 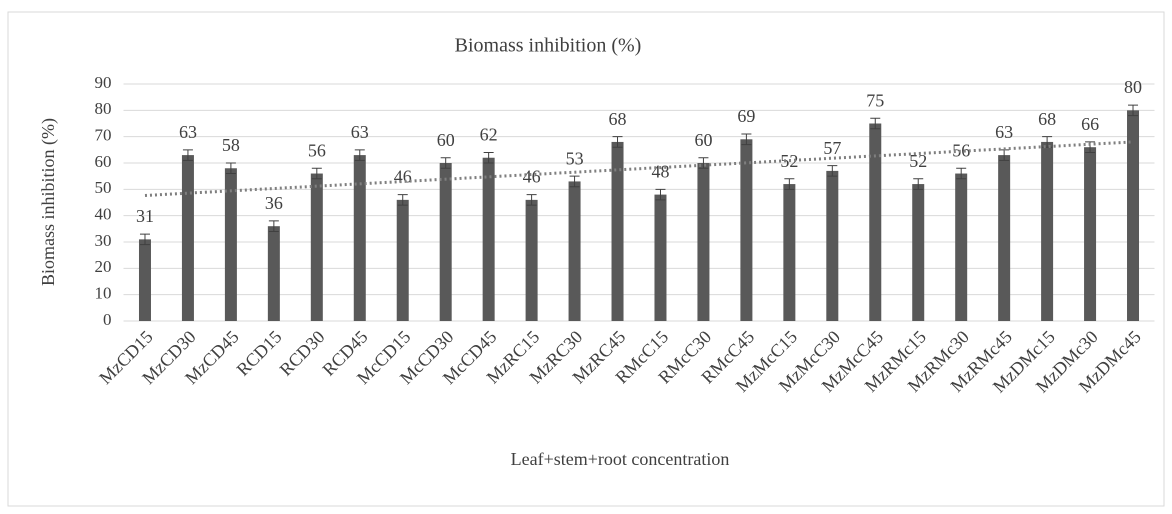 What do you see at coordinates (875, 100) in the screenshot?
I see `data-label: 75` at bounding box center [875, 100].